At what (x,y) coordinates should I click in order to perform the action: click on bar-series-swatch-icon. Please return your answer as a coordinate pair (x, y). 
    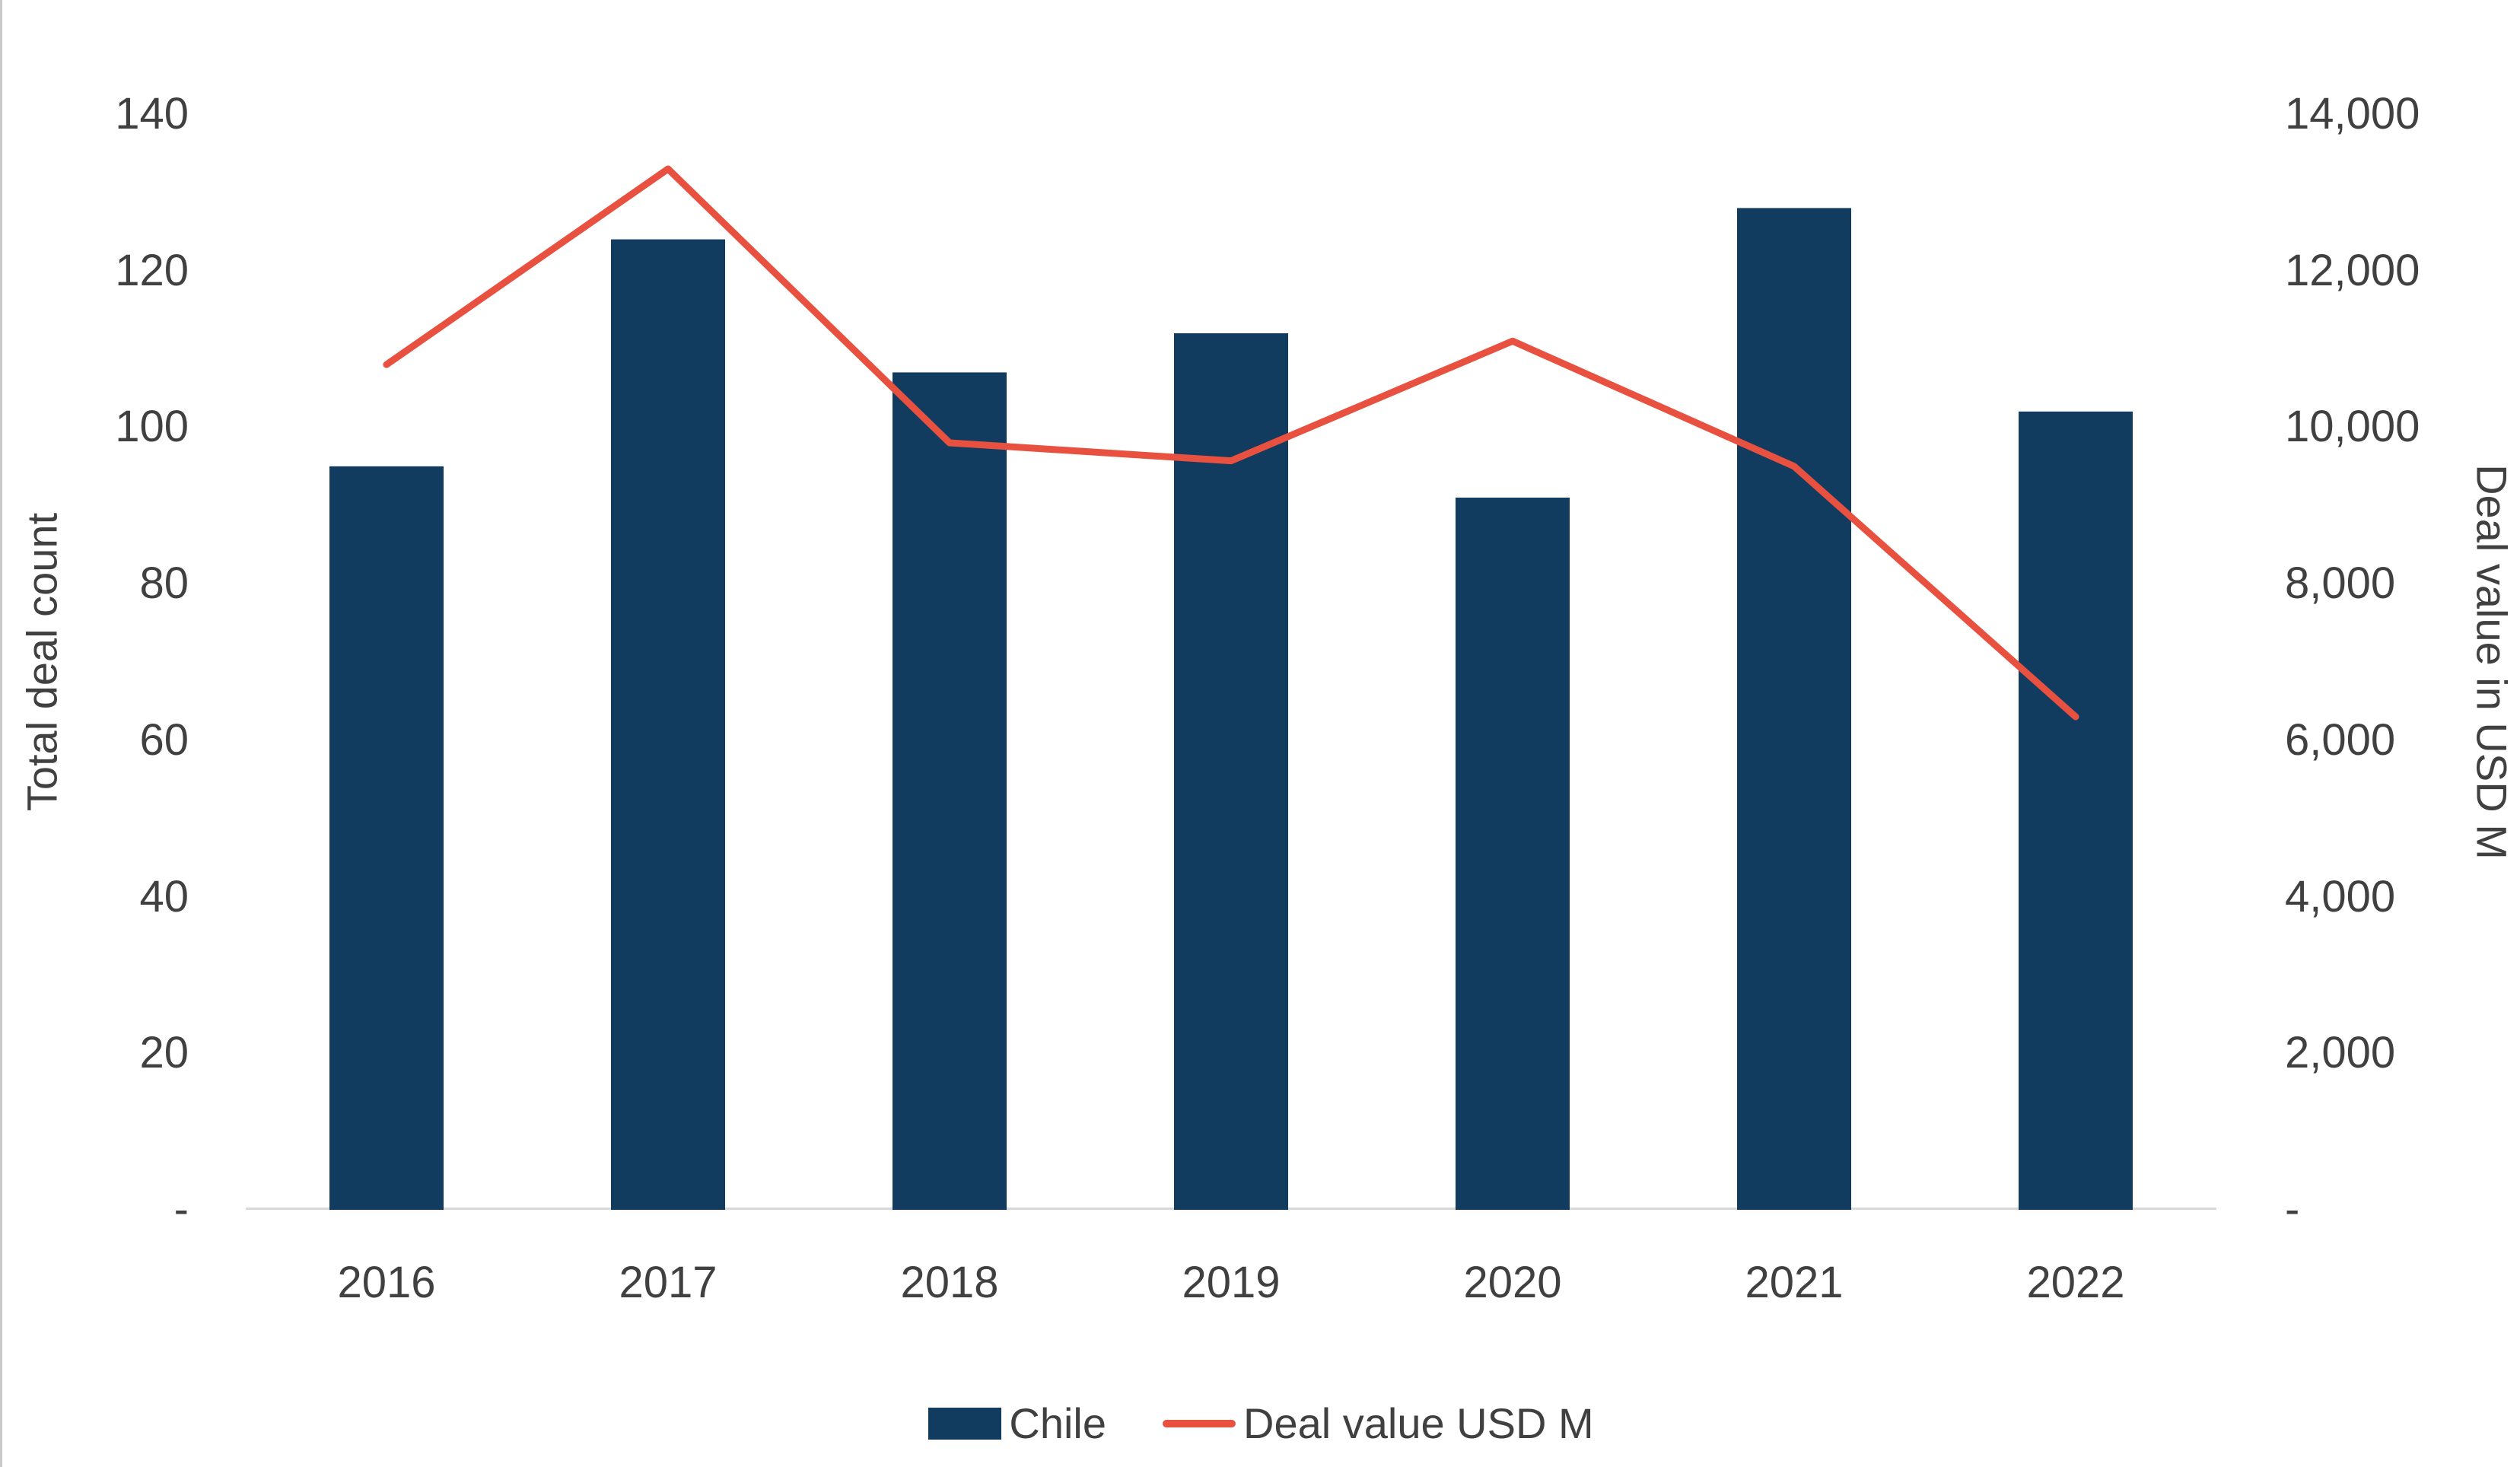
    Looking at the image, I should click on (965, 1423).